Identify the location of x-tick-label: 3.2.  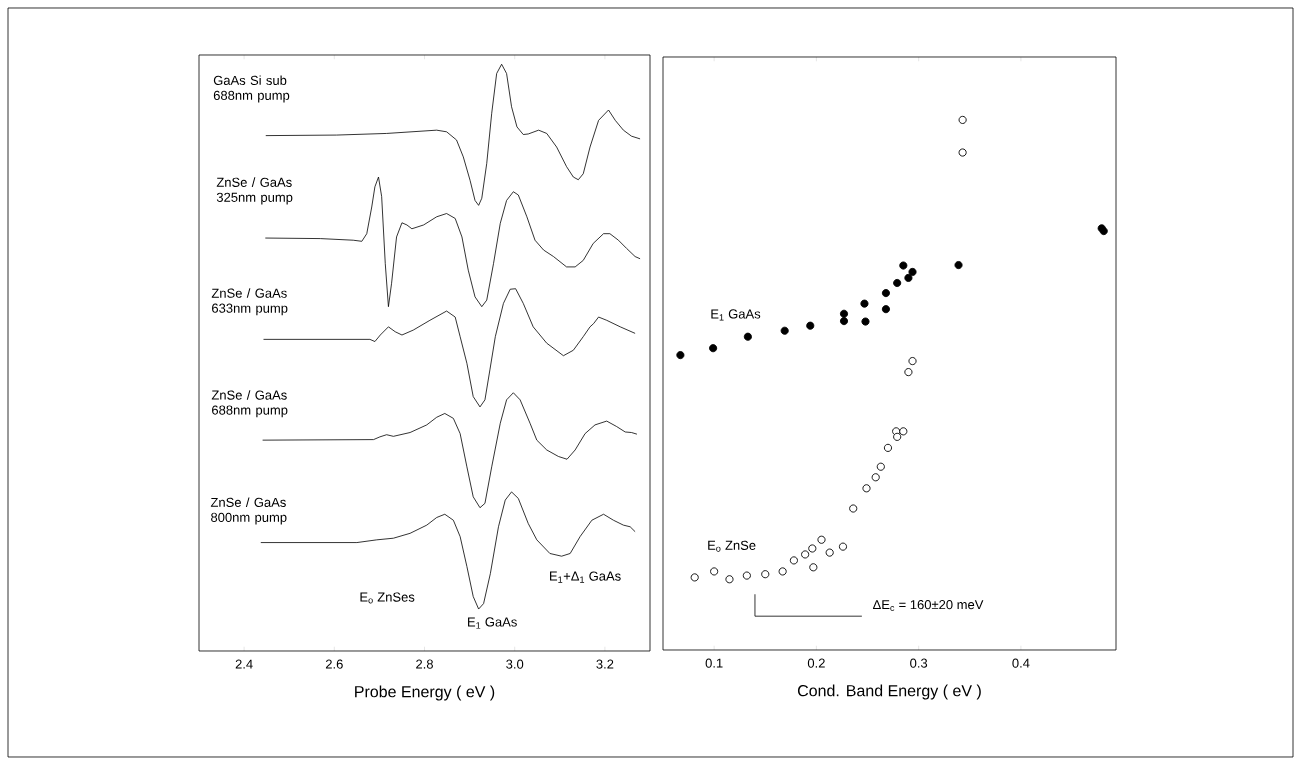
(605, 664).